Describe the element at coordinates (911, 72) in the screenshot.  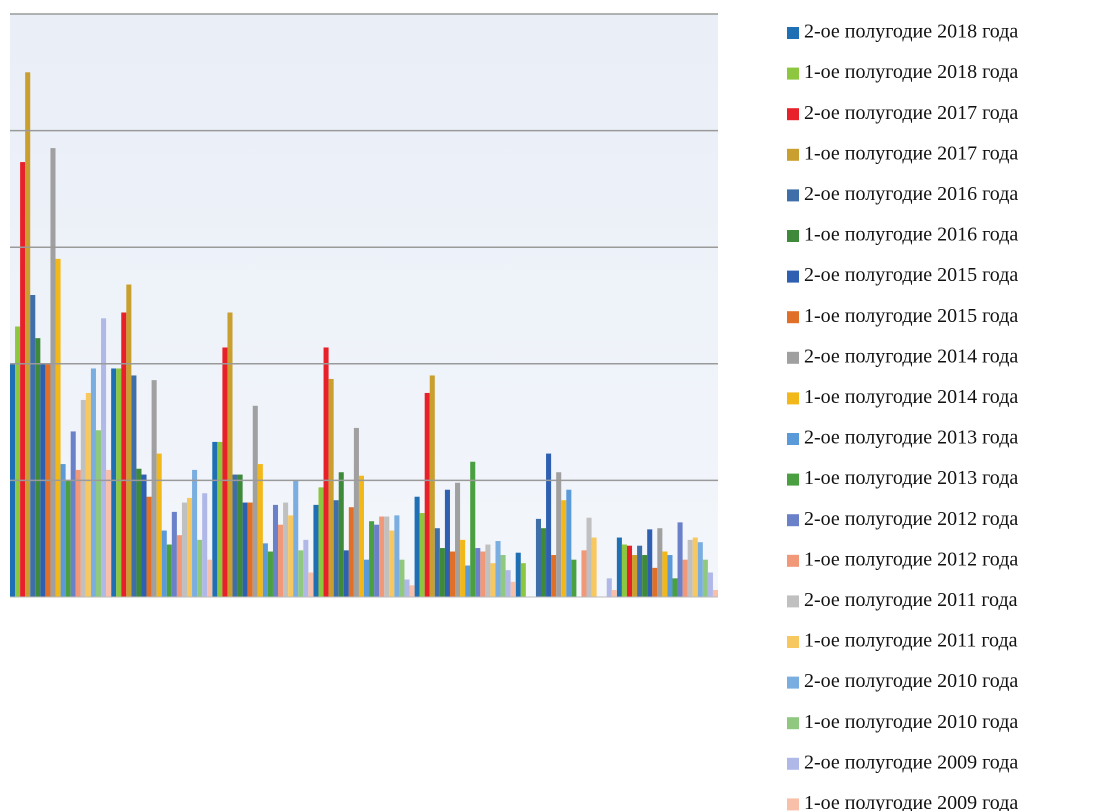
I see `legend-label: 1-ое полугодие 2018 года` at that location.